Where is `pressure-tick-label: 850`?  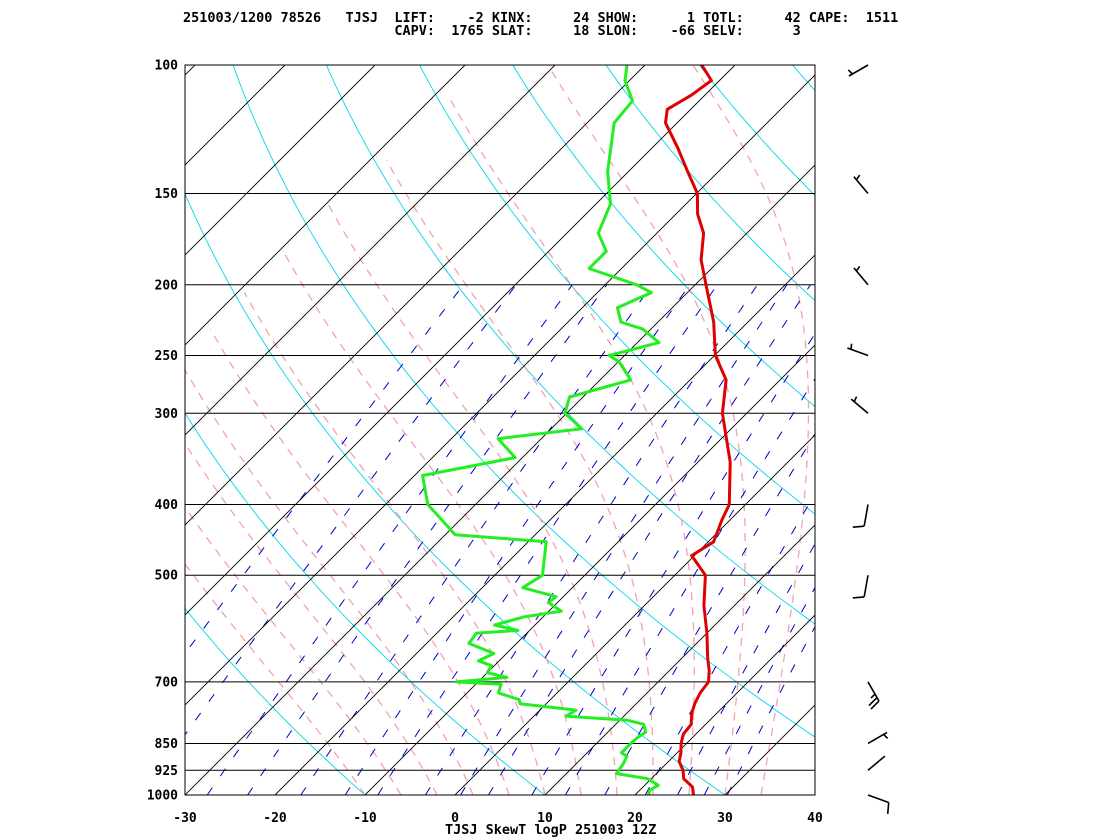 pressure-tick-label: 850 is located at coordinates (167, 744).